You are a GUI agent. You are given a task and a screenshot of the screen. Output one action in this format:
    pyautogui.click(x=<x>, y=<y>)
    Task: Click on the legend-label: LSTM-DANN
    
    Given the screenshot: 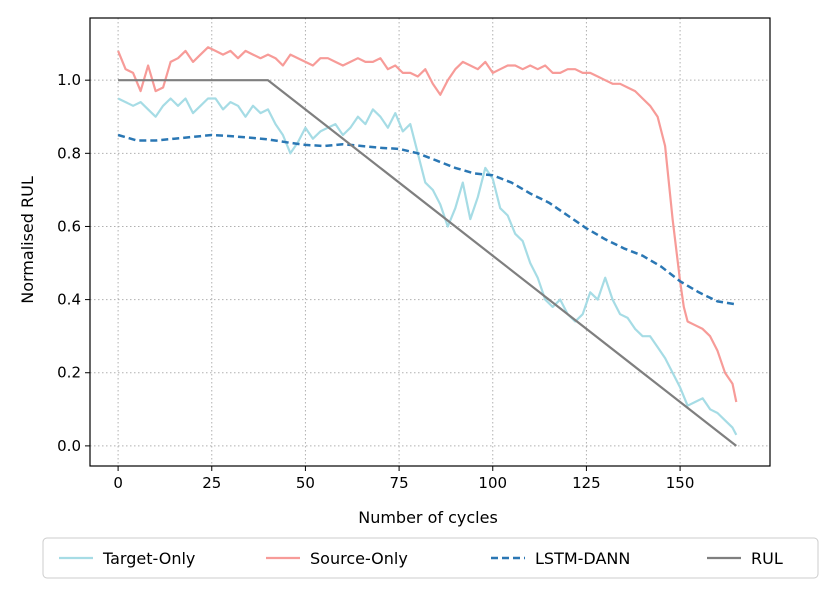 What is the action you would take?
    pyautogui.click(x=582, y=558)
    